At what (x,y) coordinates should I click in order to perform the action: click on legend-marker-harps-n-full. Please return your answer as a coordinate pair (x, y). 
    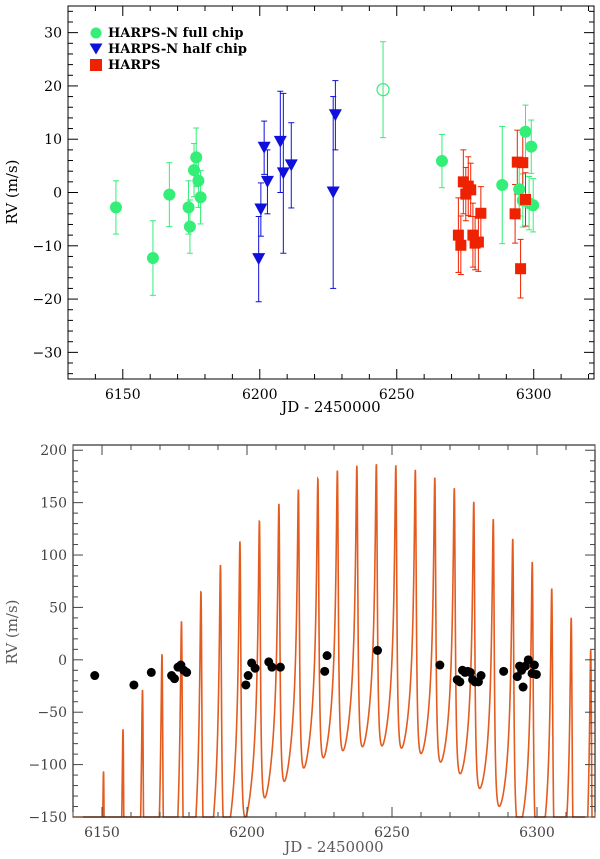
    Looking at the image, I should click on (96, 33).